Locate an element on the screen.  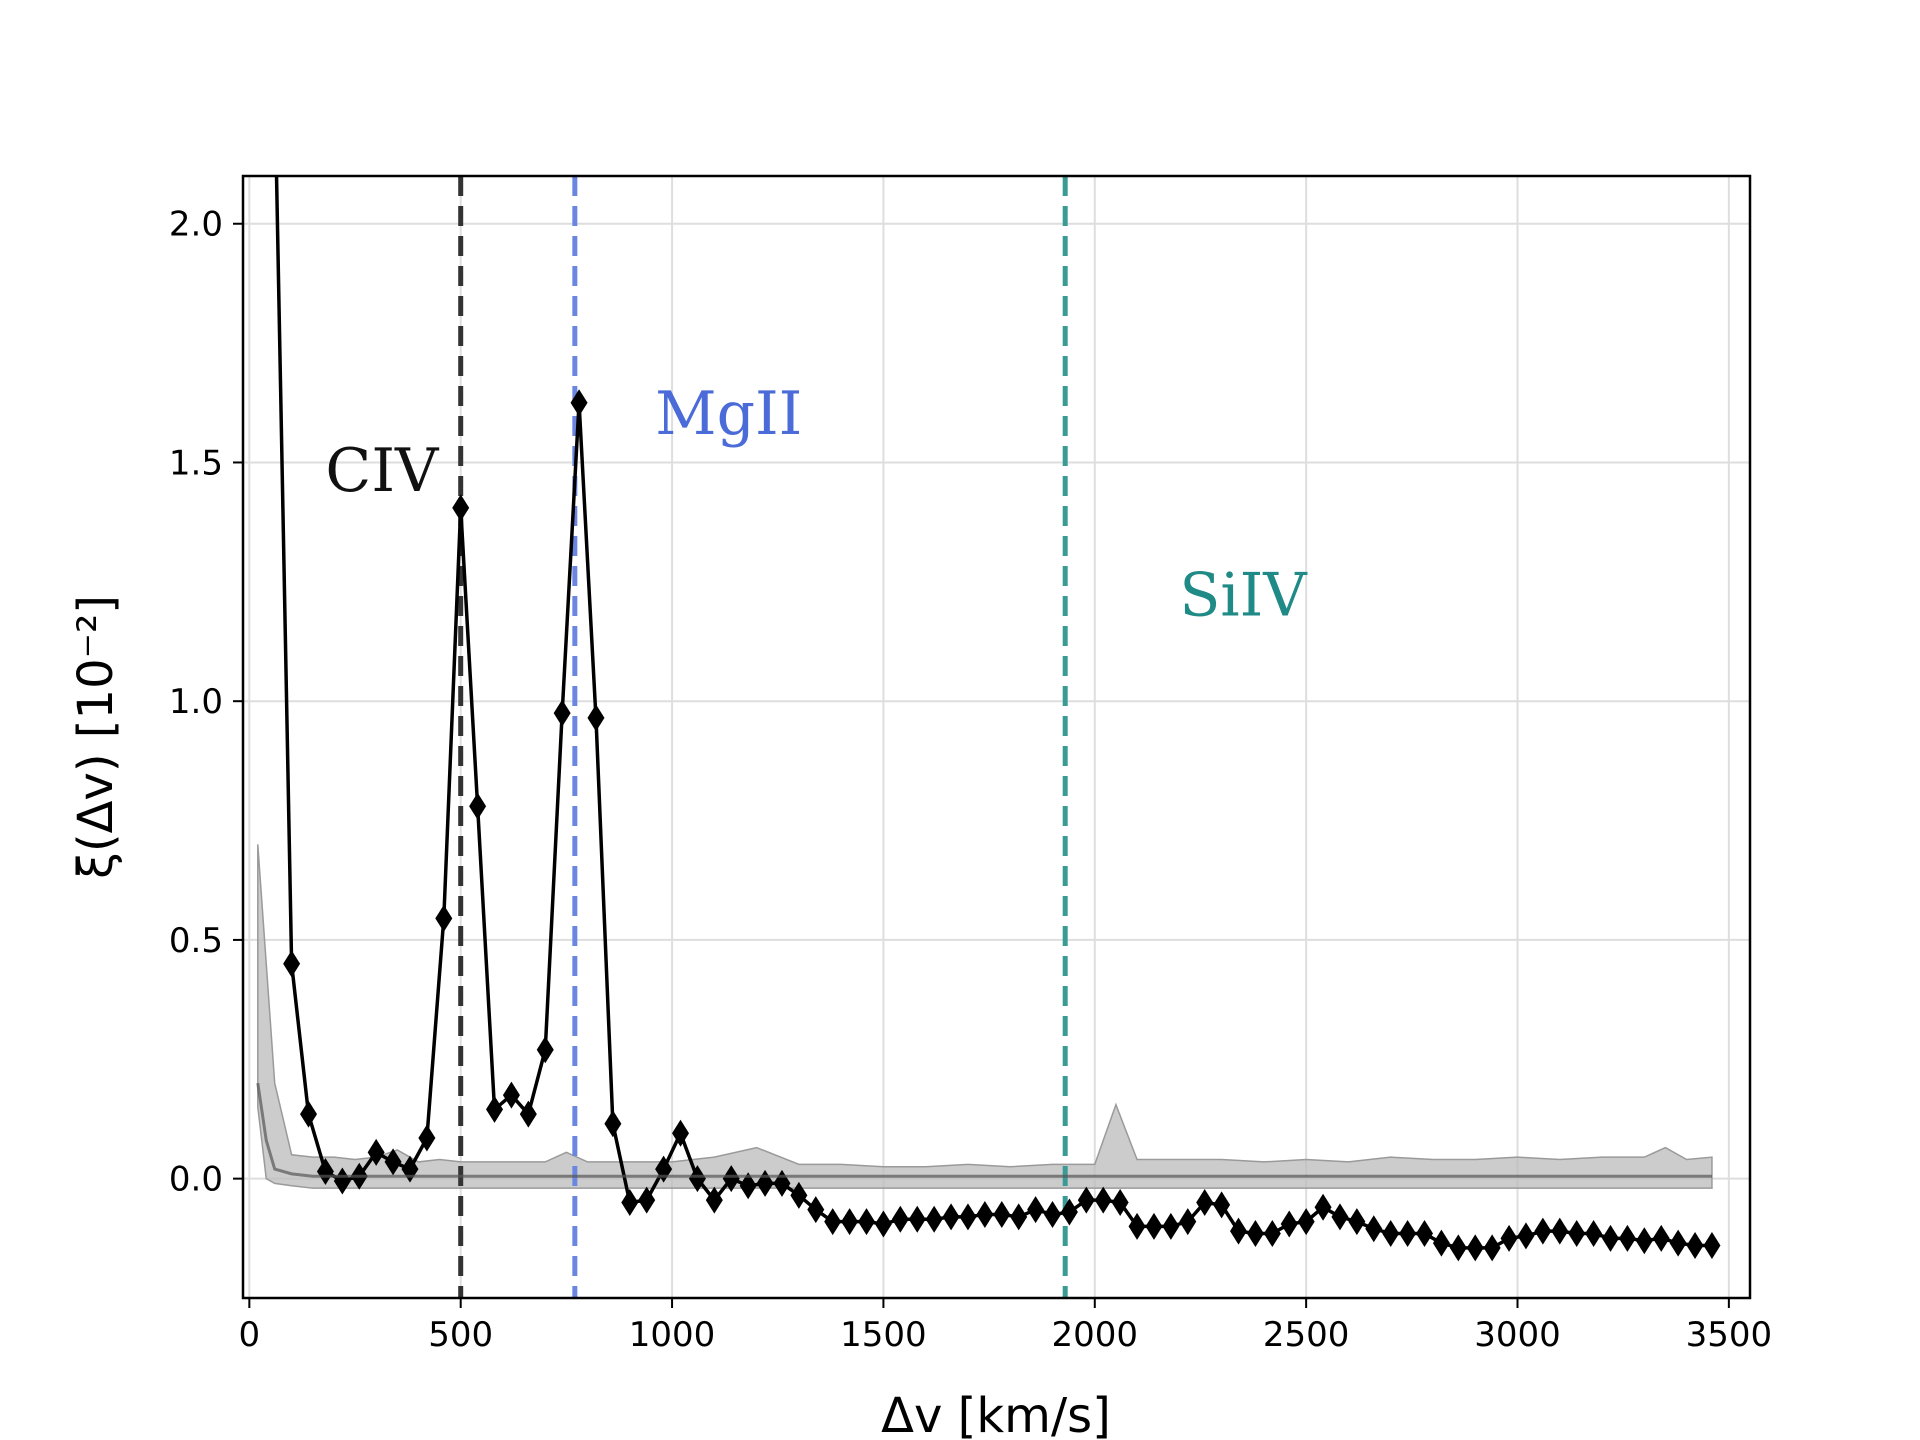
y-tick-label: 2.0 is located at coordinates (196, 225).